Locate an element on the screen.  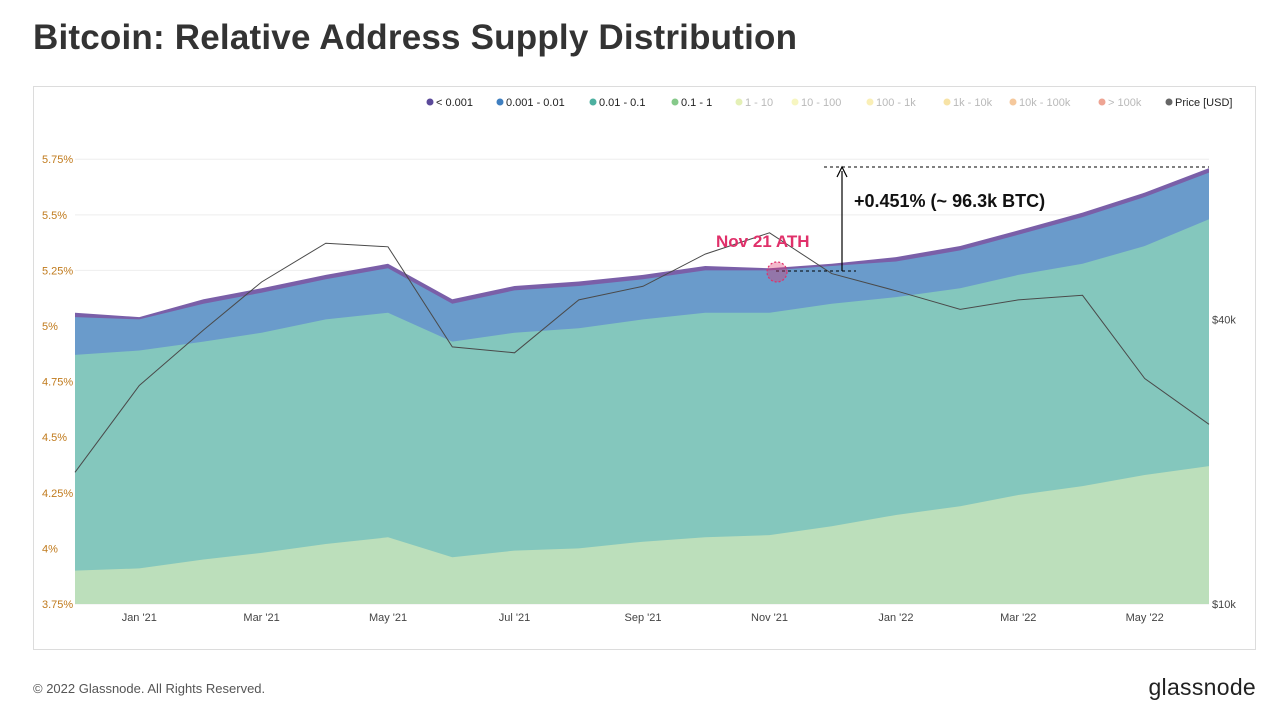
legend-item: 10k - 100k is located at coordinates (1040, 103).